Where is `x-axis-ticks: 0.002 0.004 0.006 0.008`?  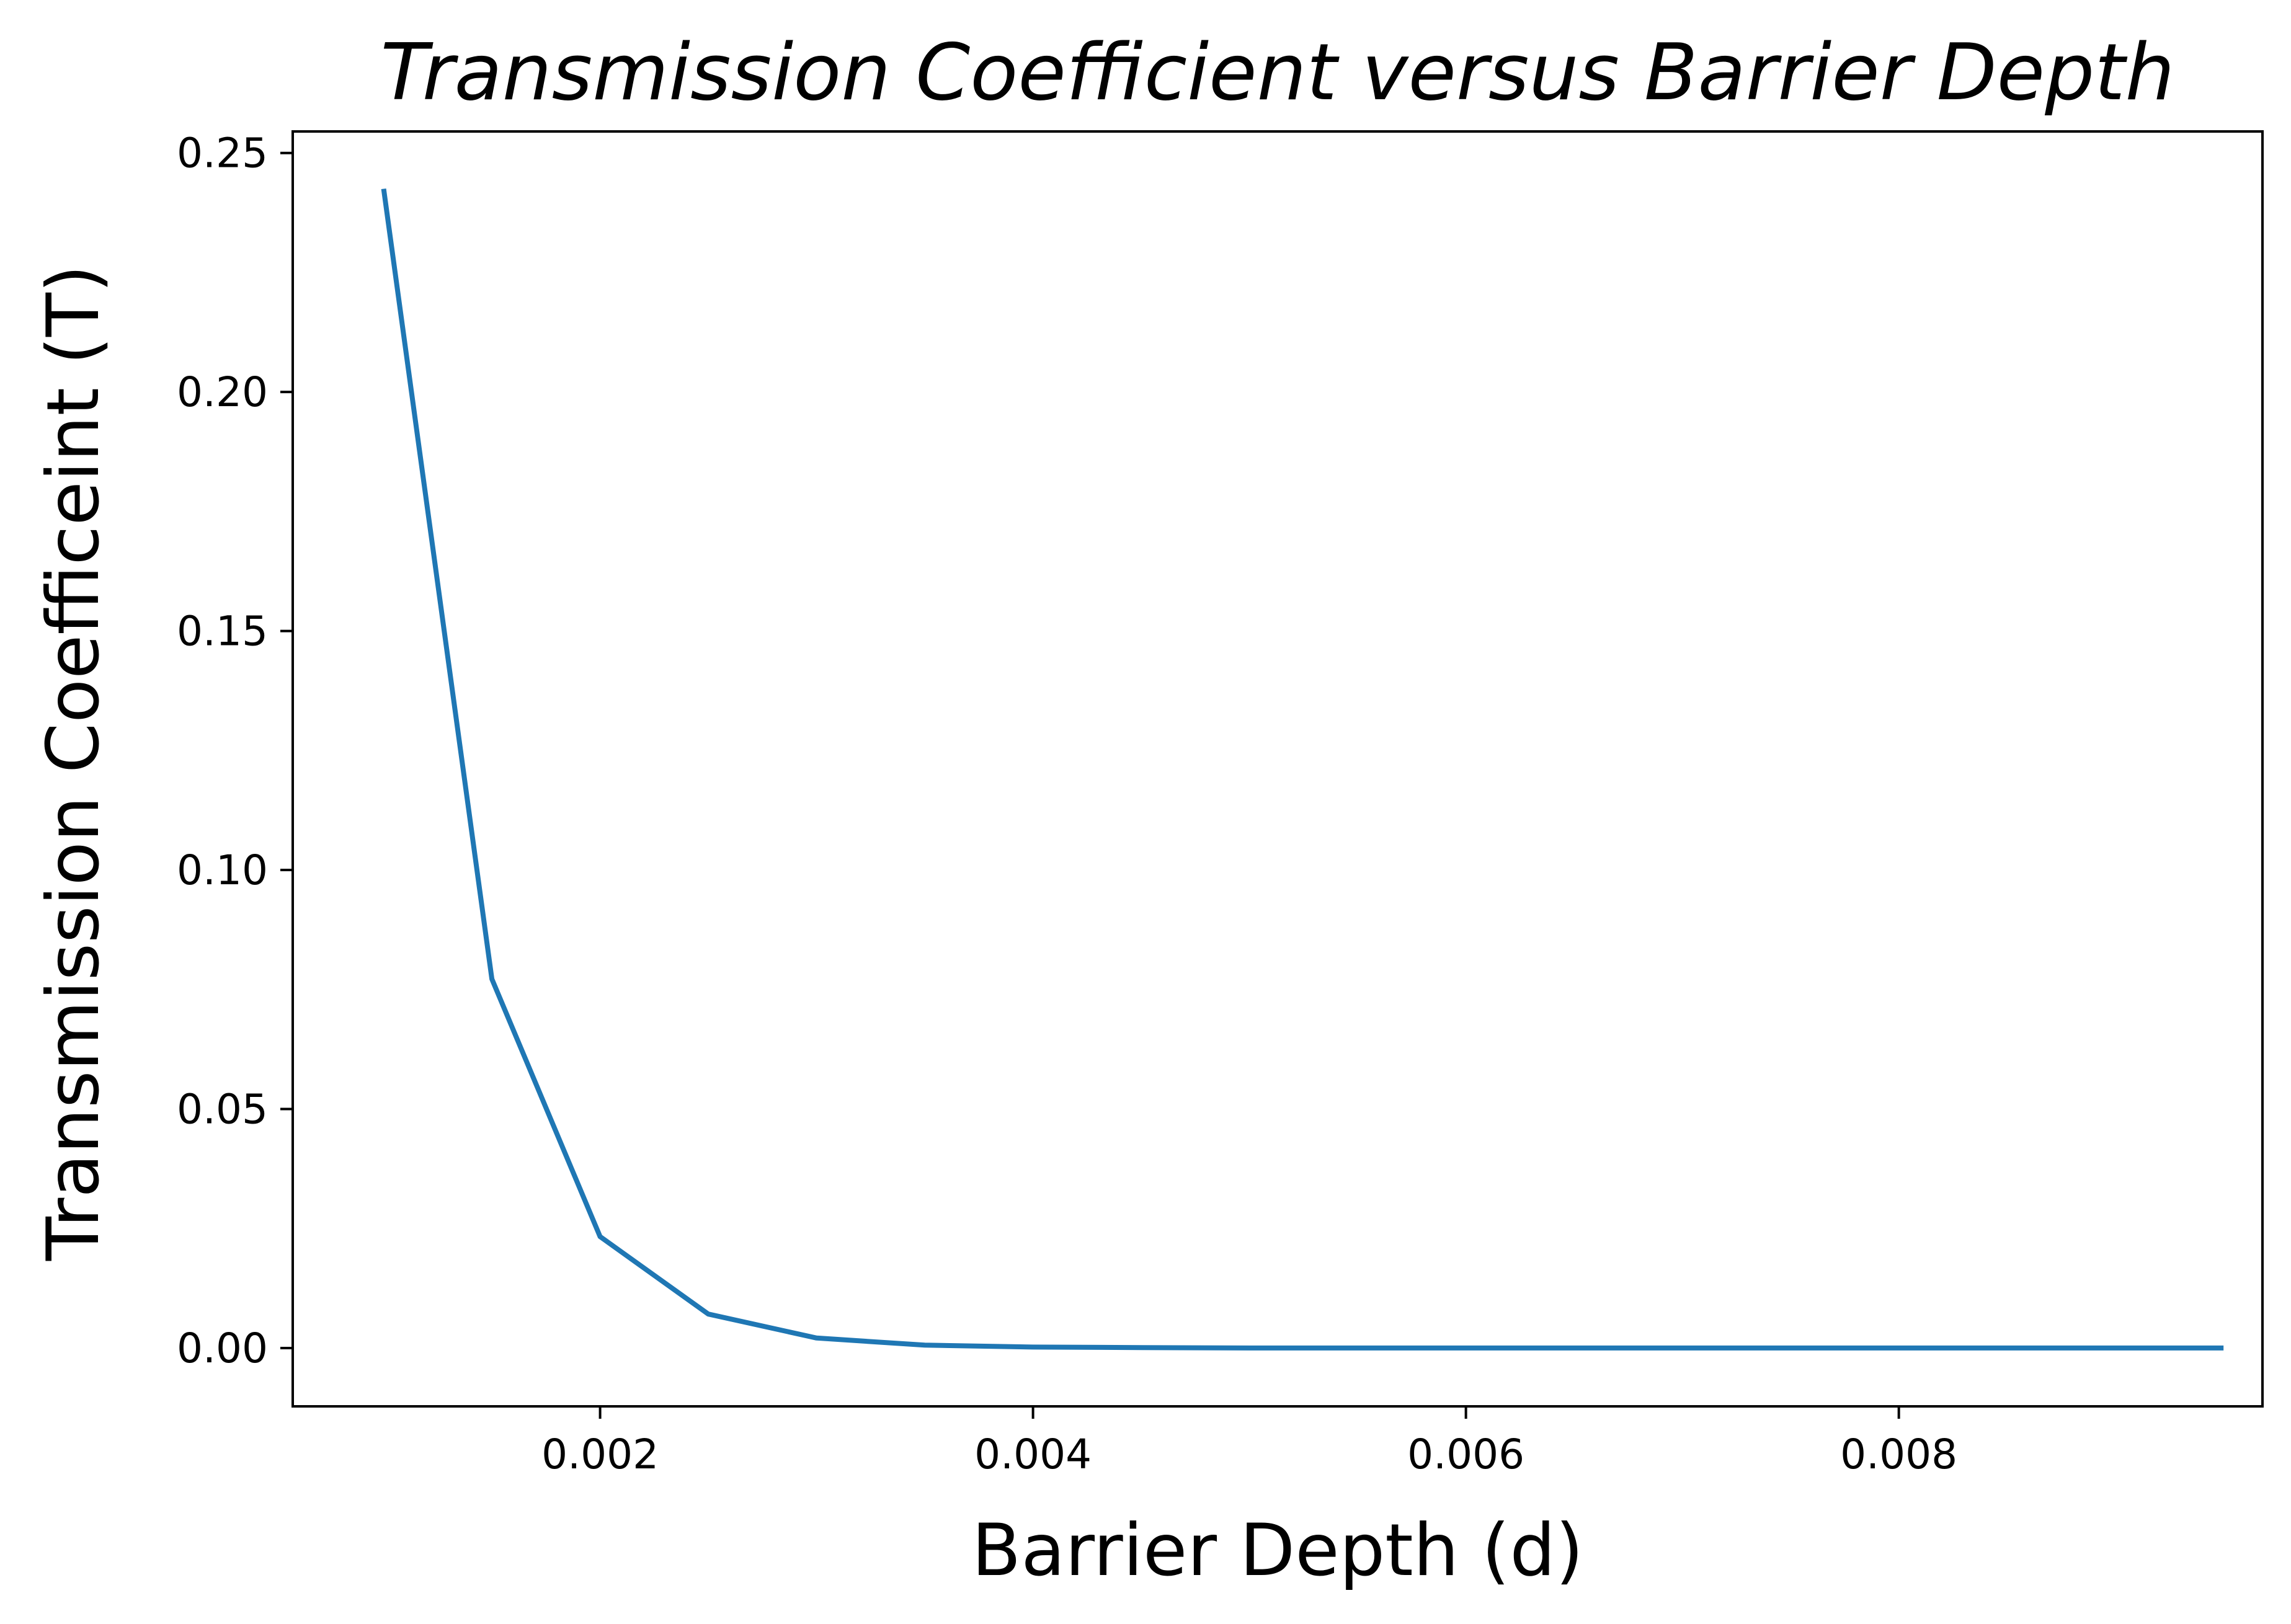
x-axis-ticks: 0.002 0.004 0.006 0.008 is located at coordinates (1249, 1442).